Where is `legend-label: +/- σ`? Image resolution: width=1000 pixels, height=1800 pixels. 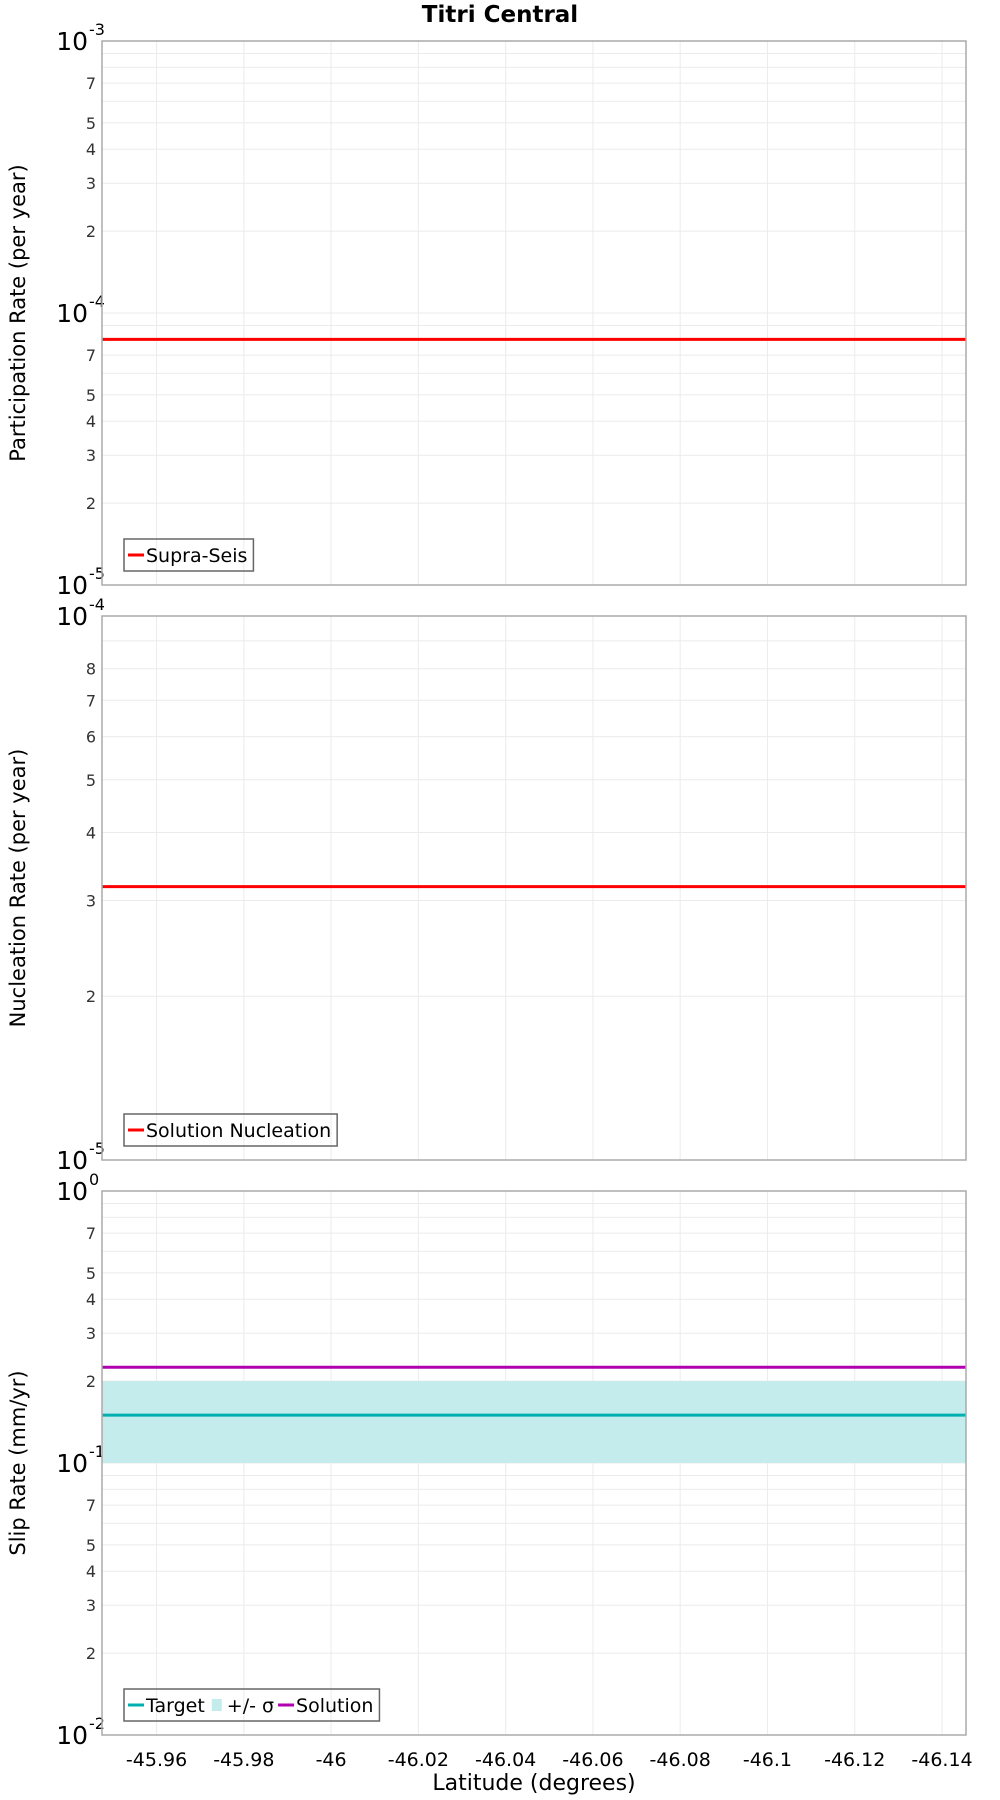
legend-label: +/- σ is located at coordinates (250, 1706).